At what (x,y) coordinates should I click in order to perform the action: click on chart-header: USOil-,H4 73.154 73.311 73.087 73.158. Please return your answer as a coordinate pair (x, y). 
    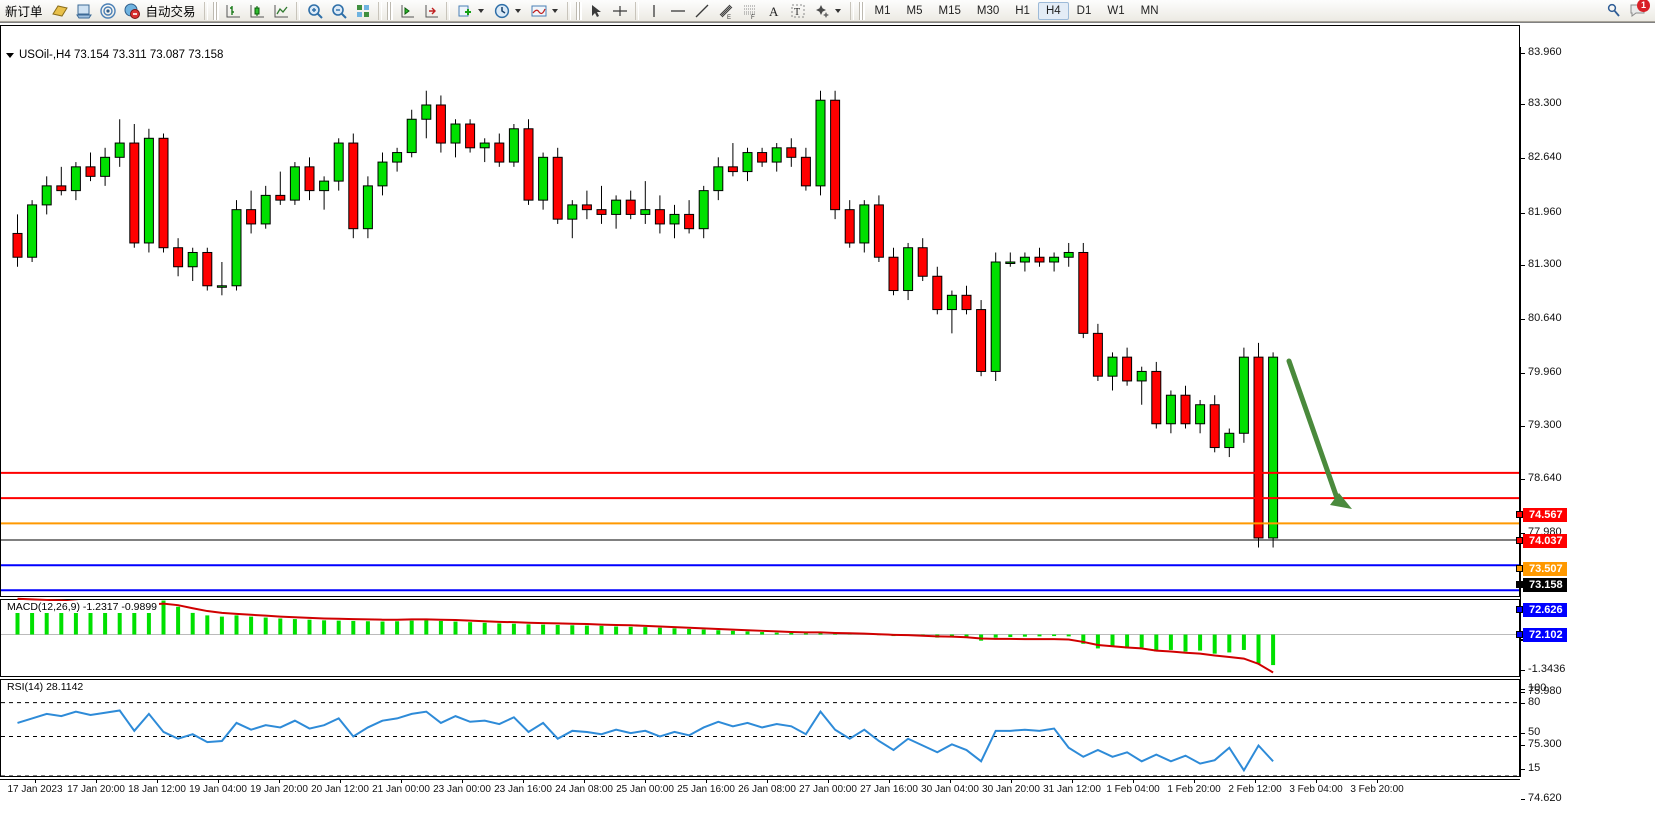
    Looking at the image, I should click on (114, 55).